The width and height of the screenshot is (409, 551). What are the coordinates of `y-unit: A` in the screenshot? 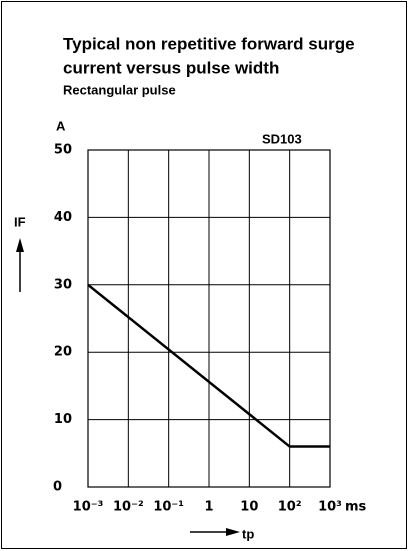 It's located at (61, 125).